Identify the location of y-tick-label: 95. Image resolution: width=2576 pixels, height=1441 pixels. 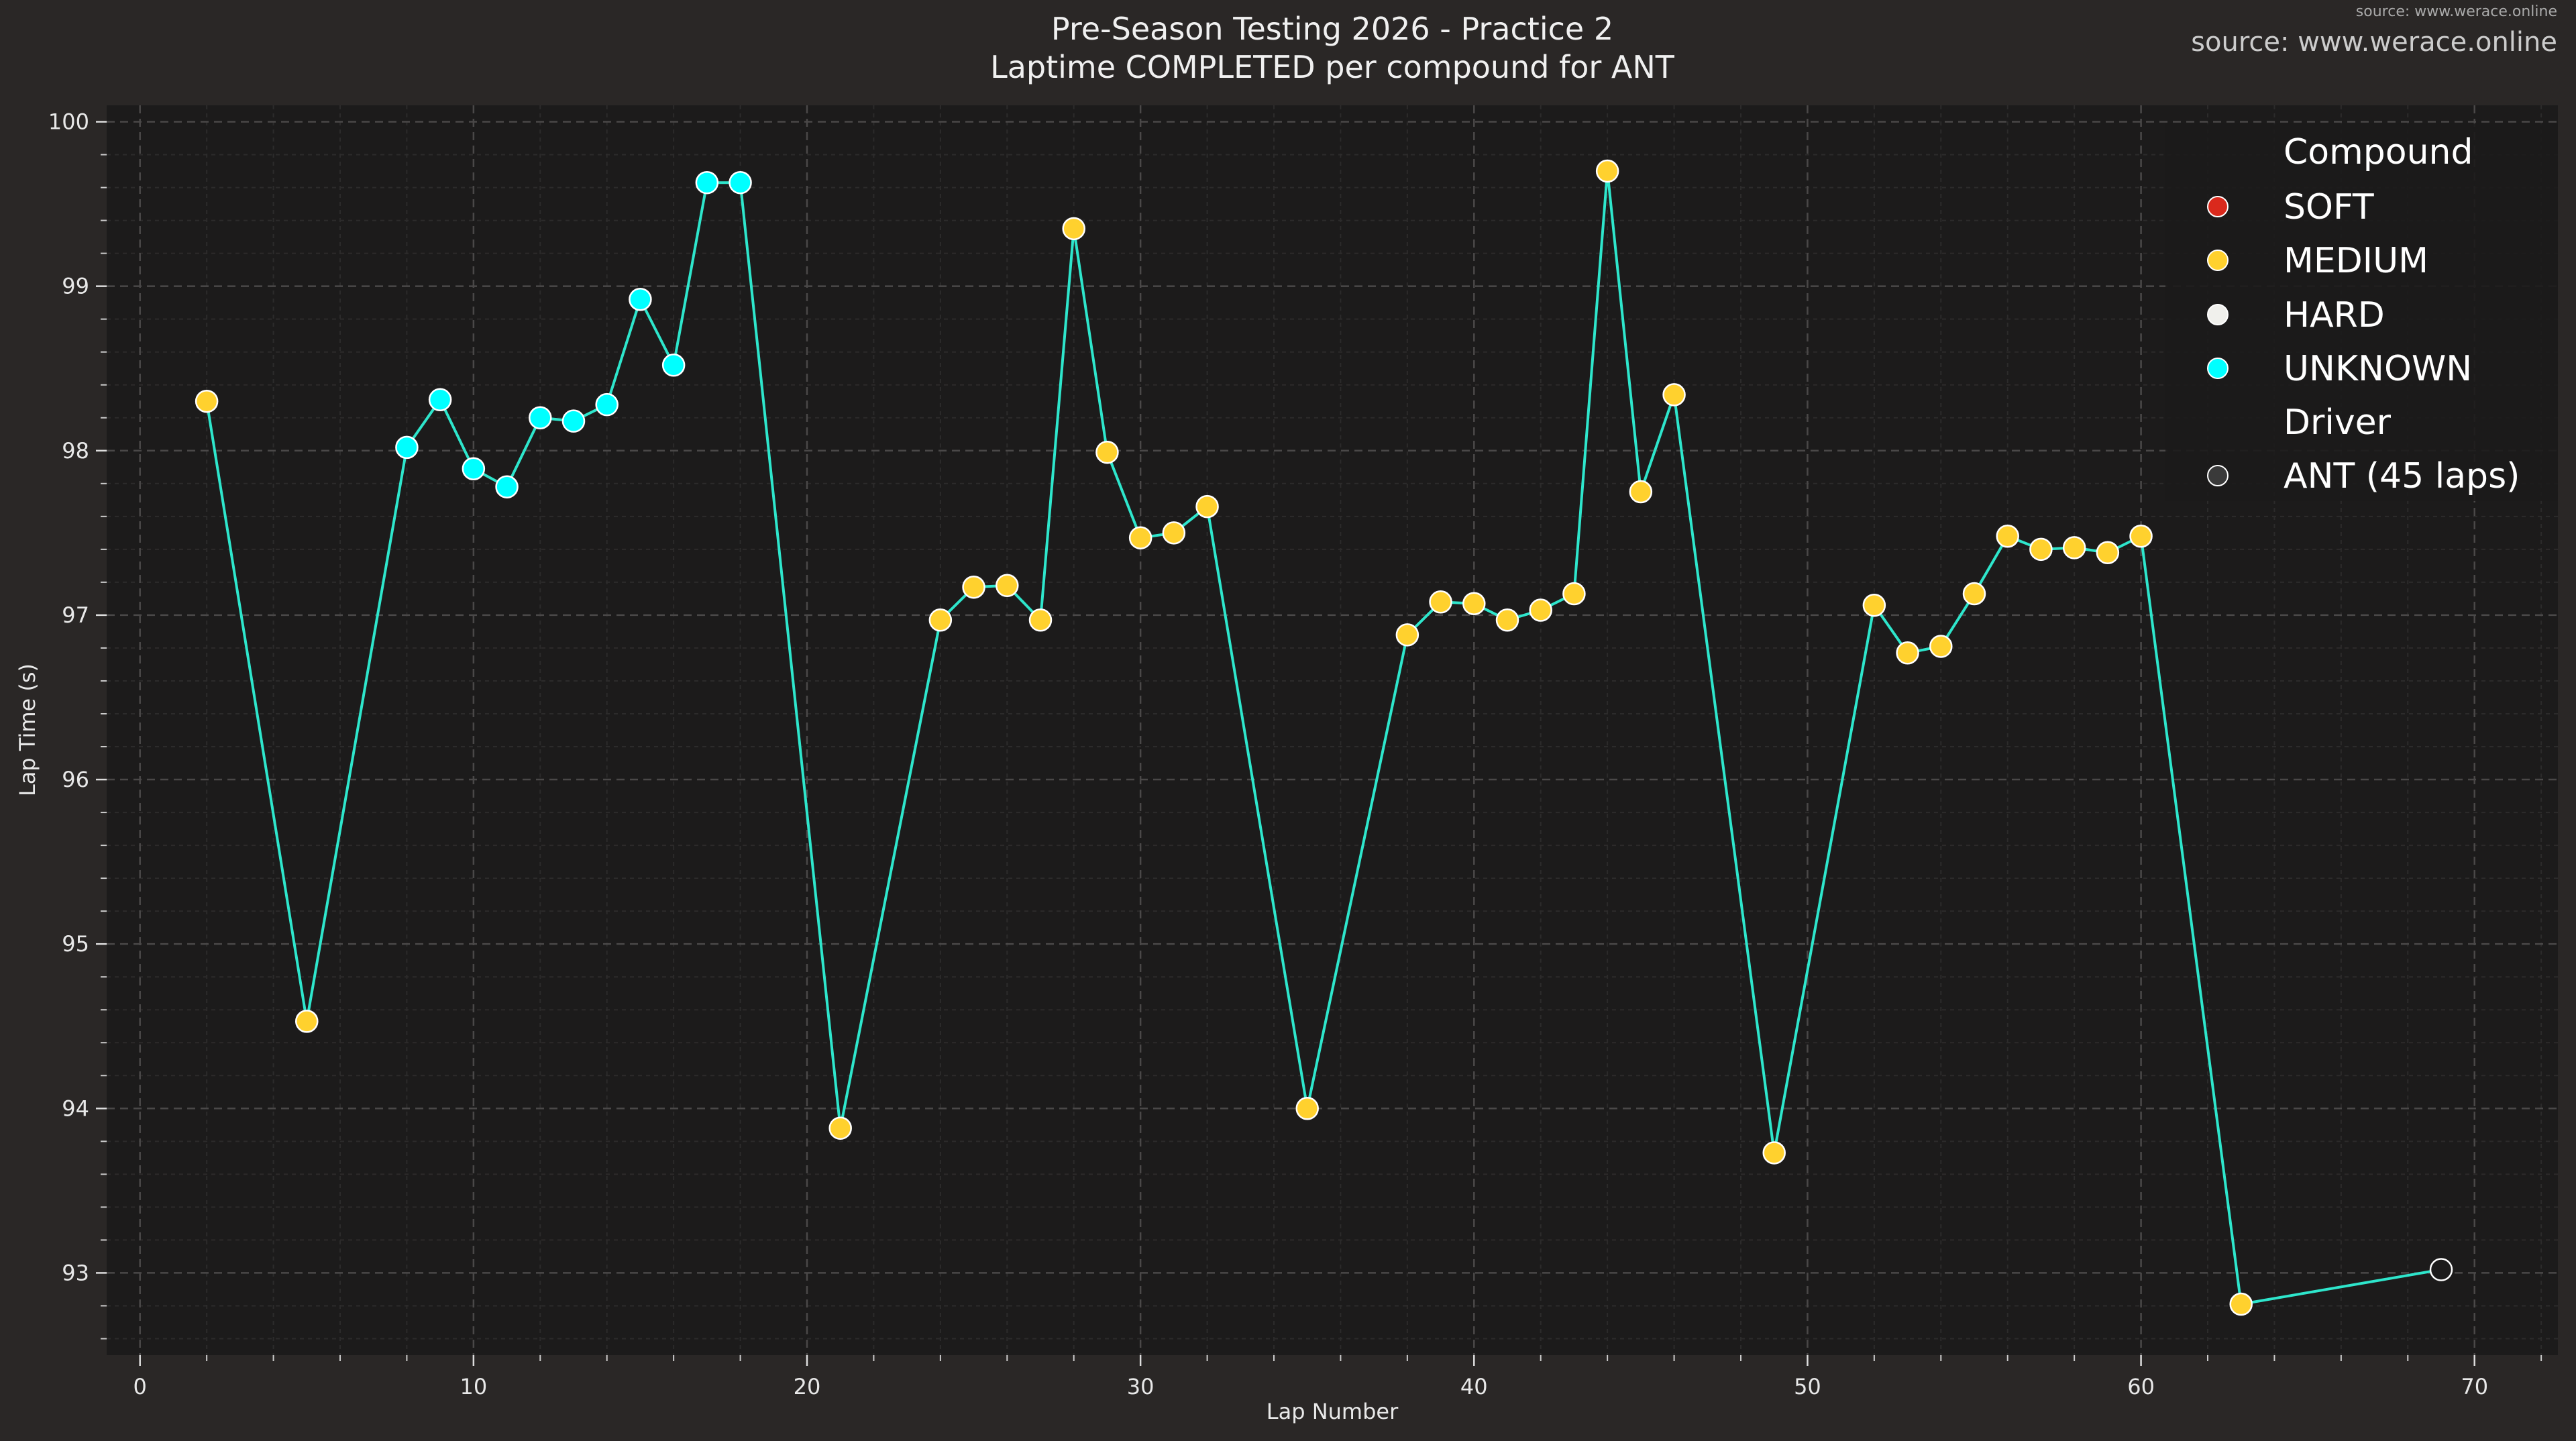
(75, 944).